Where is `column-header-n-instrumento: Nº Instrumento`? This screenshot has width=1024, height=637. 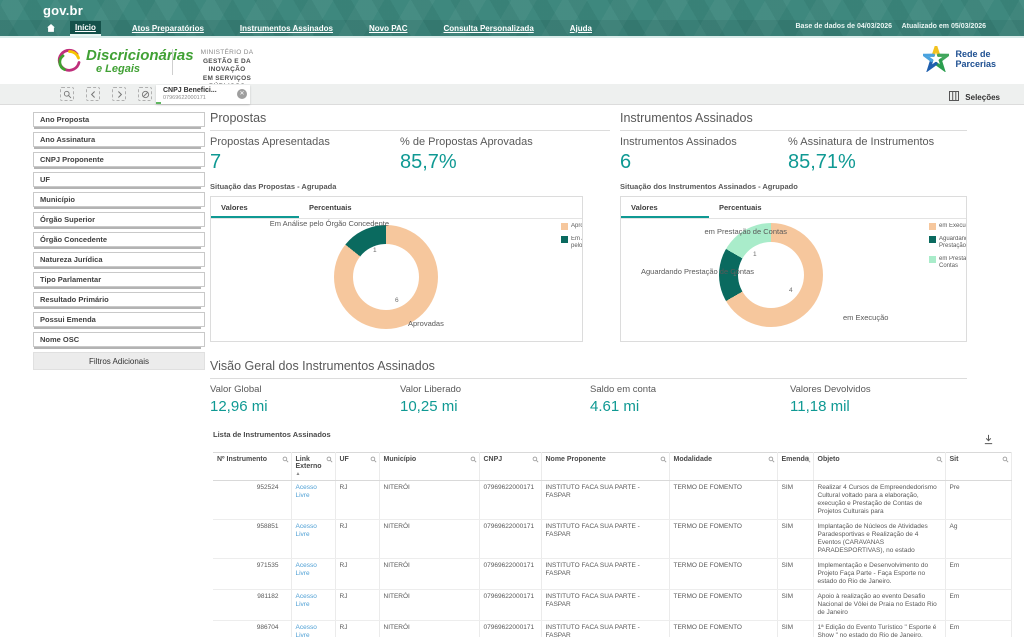
column-header-n-instrumento: Nº Instrumento is located at coordinates (252, 466).